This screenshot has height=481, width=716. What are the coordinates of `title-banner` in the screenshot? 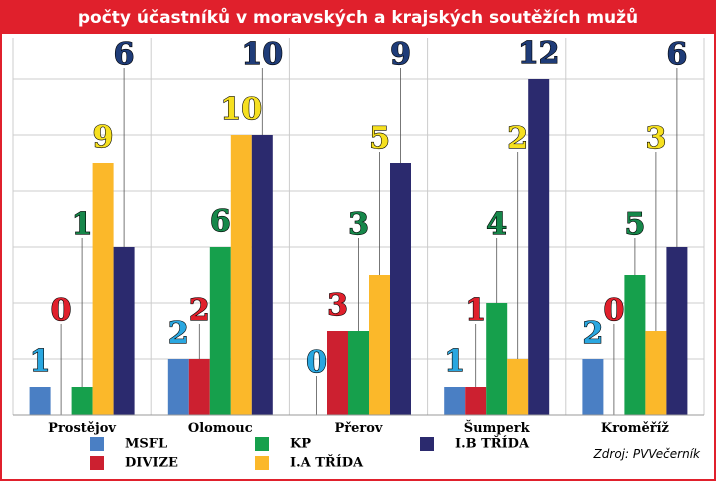 It's located at (358, 17).